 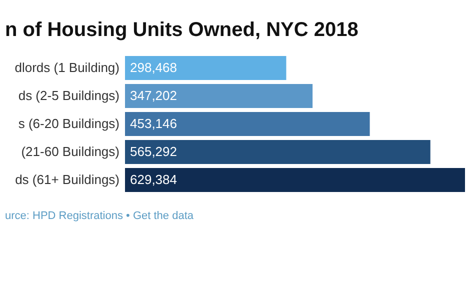 I want to click on y-tick-label: ds (2-5 Buildings), so click(x=69, y=95).